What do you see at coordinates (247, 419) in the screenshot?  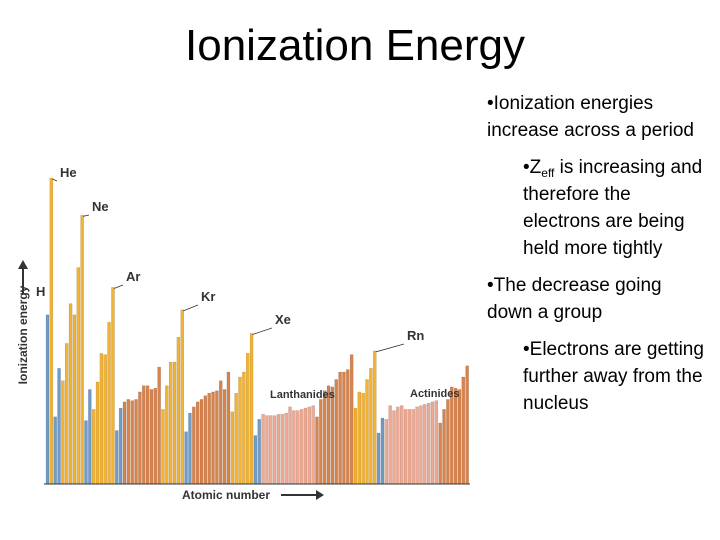 I see `bar-z53` at bounding box center [247, 419].